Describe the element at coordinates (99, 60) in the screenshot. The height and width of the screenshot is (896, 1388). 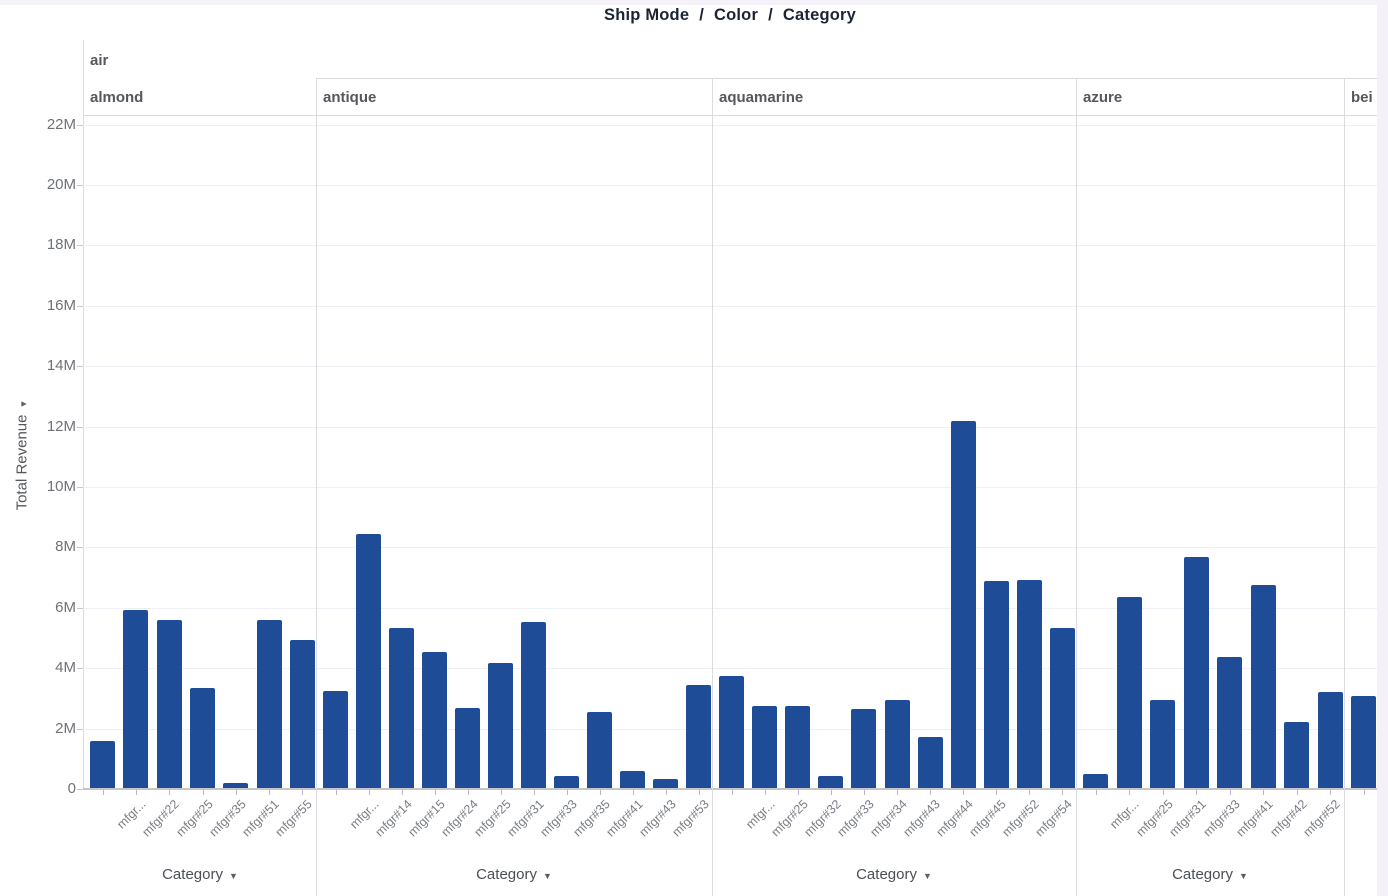
I see `row-facet-label: air` at that location.